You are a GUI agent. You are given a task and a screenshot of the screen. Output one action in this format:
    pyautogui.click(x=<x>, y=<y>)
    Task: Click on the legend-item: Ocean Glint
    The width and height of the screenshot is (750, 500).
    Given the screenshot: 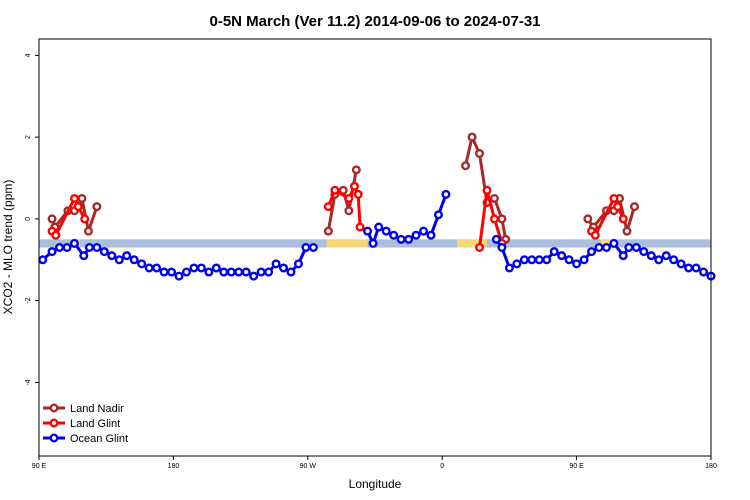 What is the action you would take?
    pyautogui.click(x=85, y=439)
    